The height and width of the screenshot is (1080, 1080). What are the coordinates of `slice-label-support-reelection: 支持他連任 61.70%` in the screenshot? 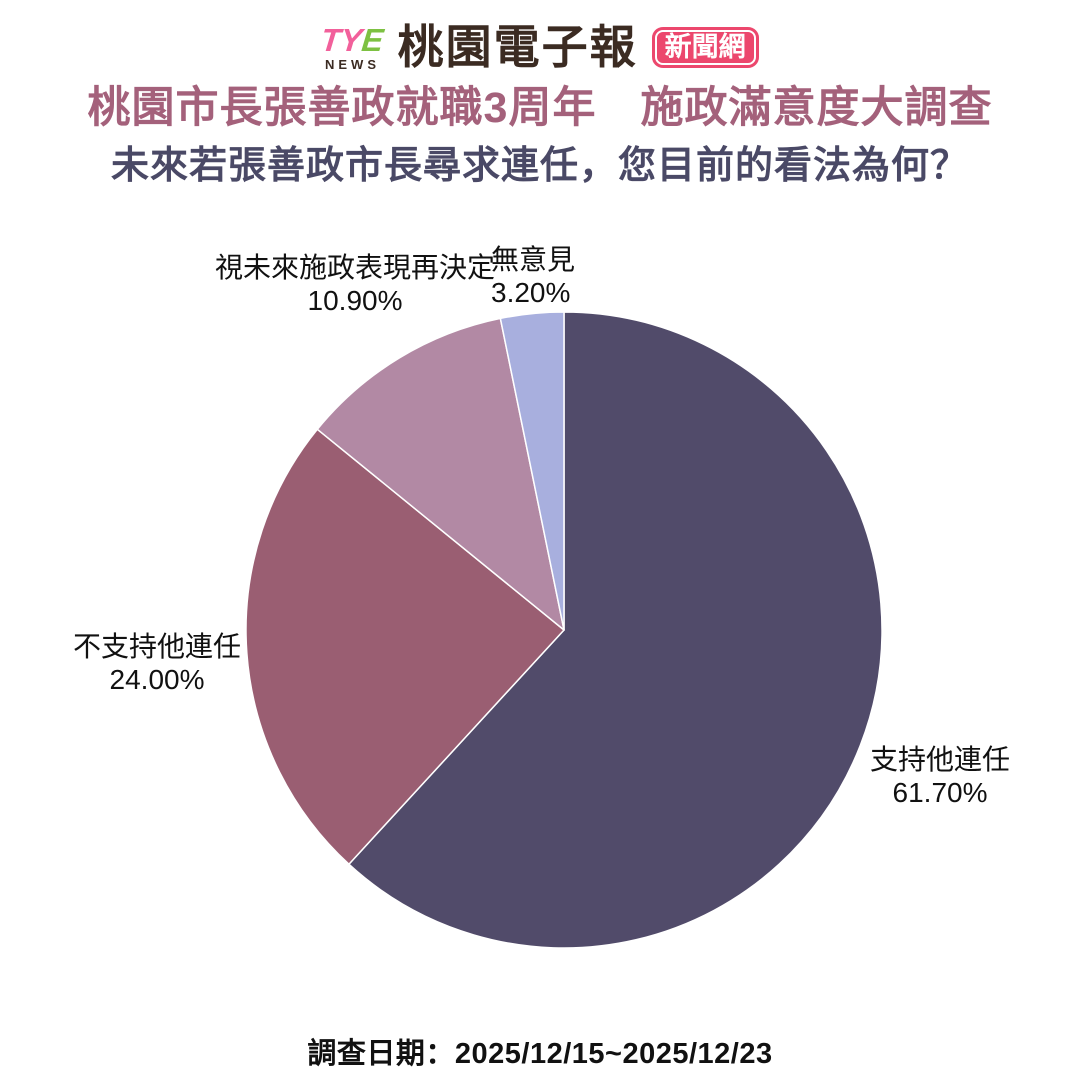 It's located at (940, 776).